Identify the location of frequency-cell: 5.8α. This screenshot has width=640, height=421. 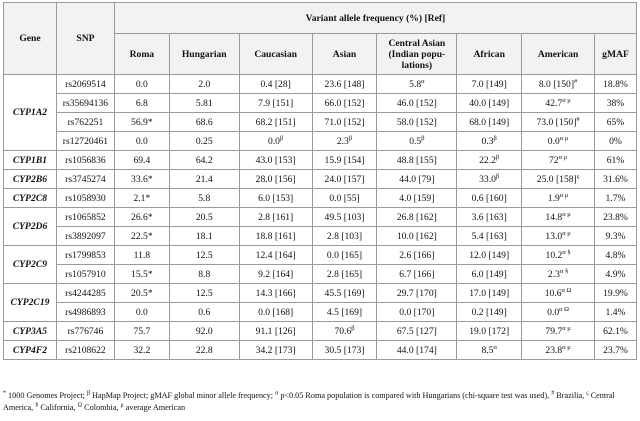
(417, 84).